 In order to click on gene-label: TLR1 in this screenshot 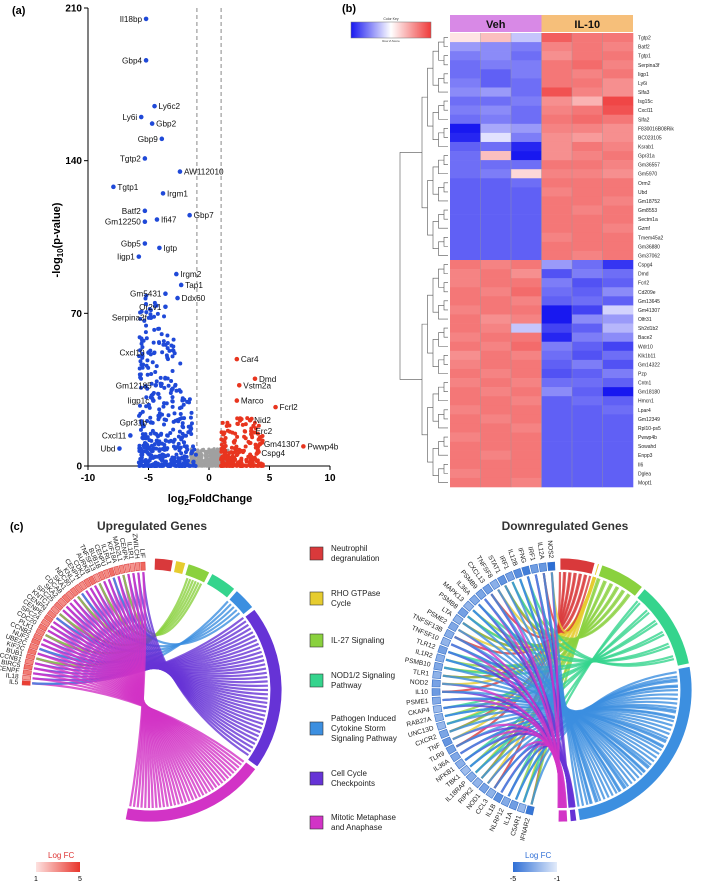, I will do `click(421, 673)`.